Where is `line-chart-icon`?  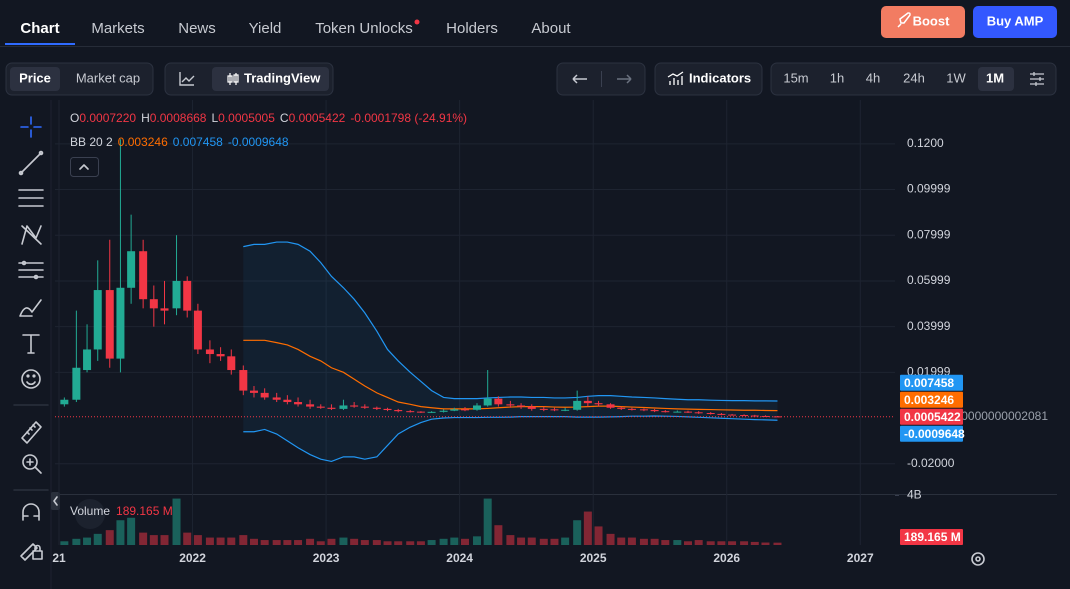
line-chart-icon is located at coordinates (187, 79).